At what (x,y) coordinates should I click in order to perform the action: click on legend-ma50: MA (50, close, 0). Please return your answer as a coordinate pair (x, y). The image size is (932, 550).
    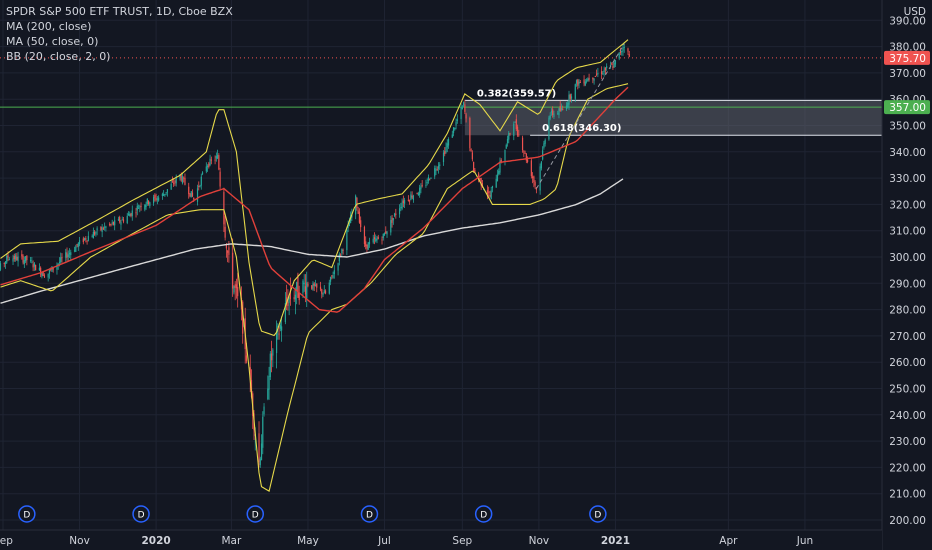
    Looking at the image, I should click on (52, 41).